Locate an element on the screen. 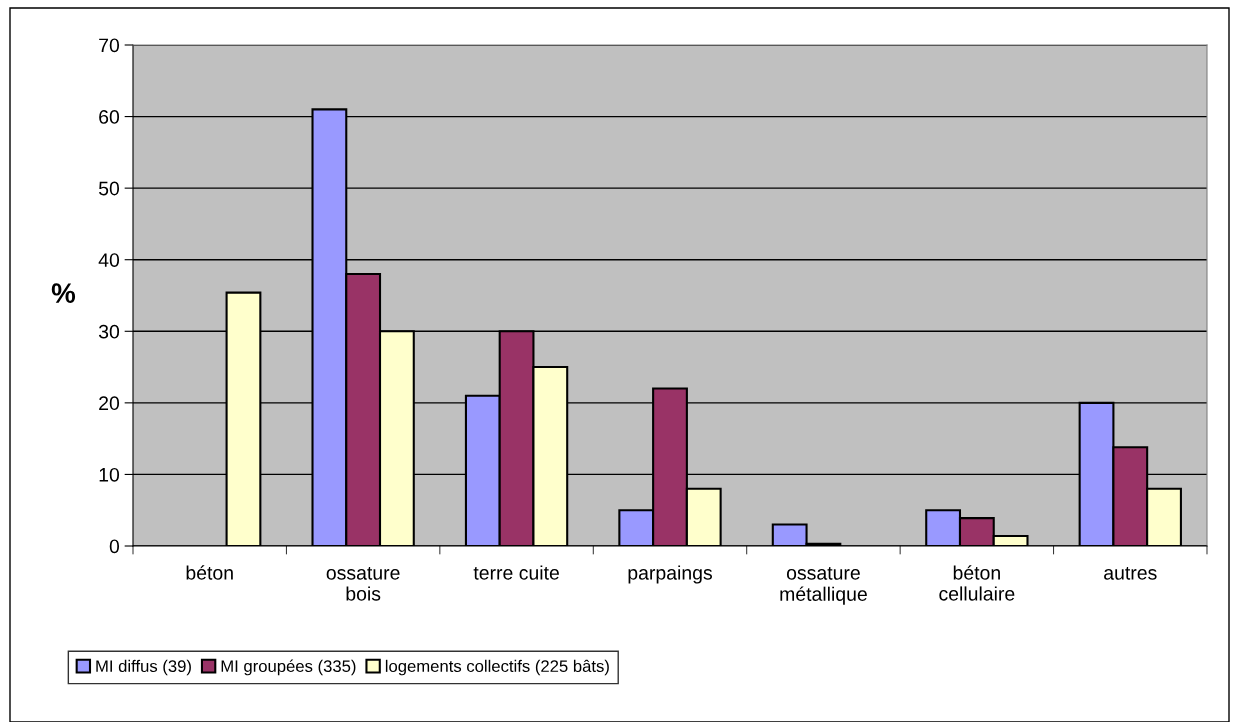  x-tick-label: béton cellulaire is located at coordinates (977, 583).